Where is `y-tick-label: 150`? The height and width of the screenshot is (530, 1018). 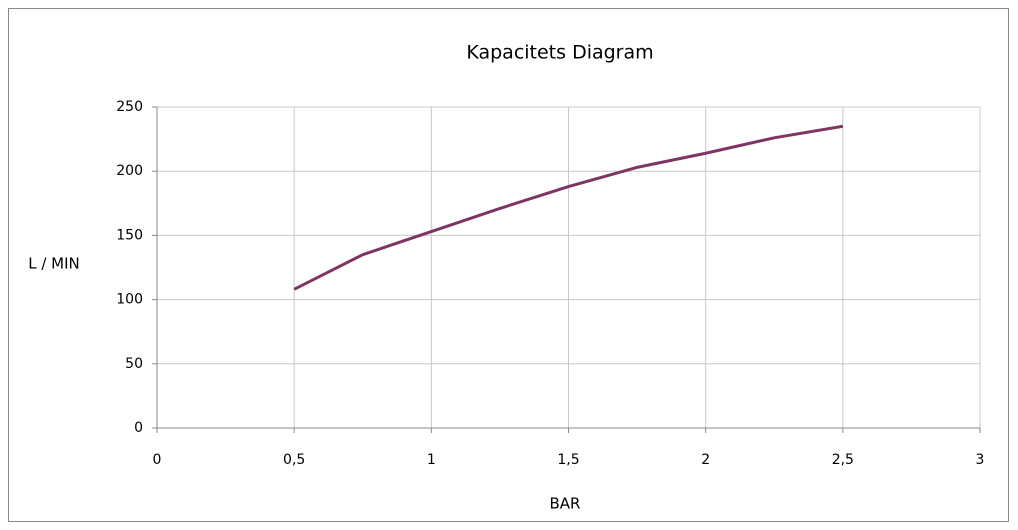 y-tick-label: 150 is located at coordinates (129, 235).